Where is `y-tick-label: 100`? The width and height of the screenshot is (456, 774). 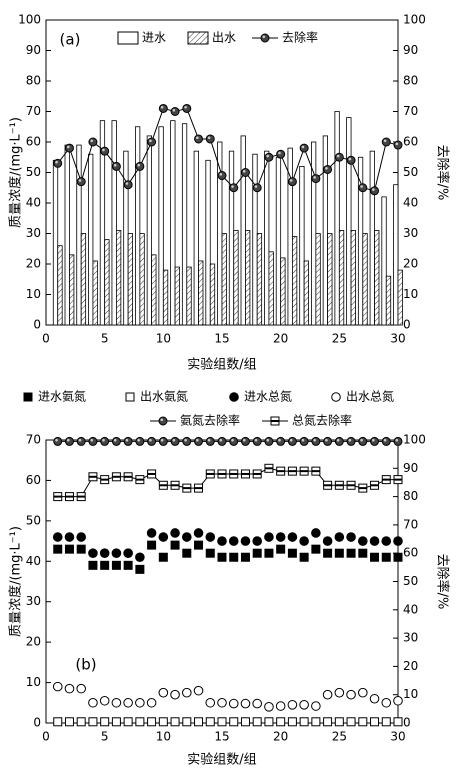 y-tick-label: 100 is located at coordinates (29, 20).